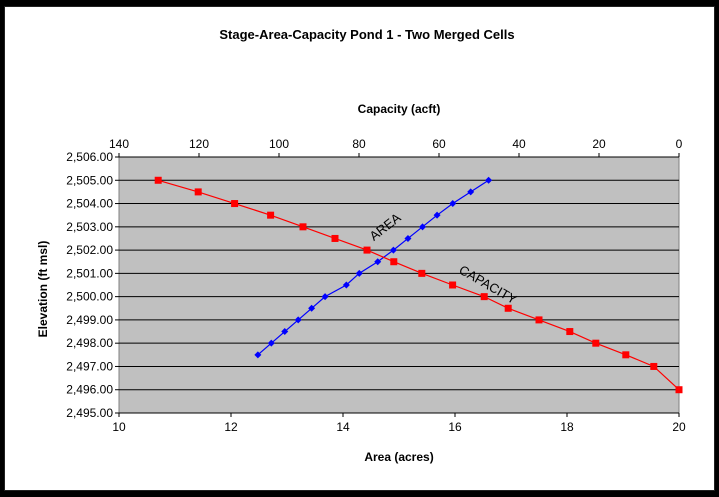  What do you see at coordinates (455, 427) in the screenshot?
I see `x-tick-label: 16` at bounding box center [455, 427].